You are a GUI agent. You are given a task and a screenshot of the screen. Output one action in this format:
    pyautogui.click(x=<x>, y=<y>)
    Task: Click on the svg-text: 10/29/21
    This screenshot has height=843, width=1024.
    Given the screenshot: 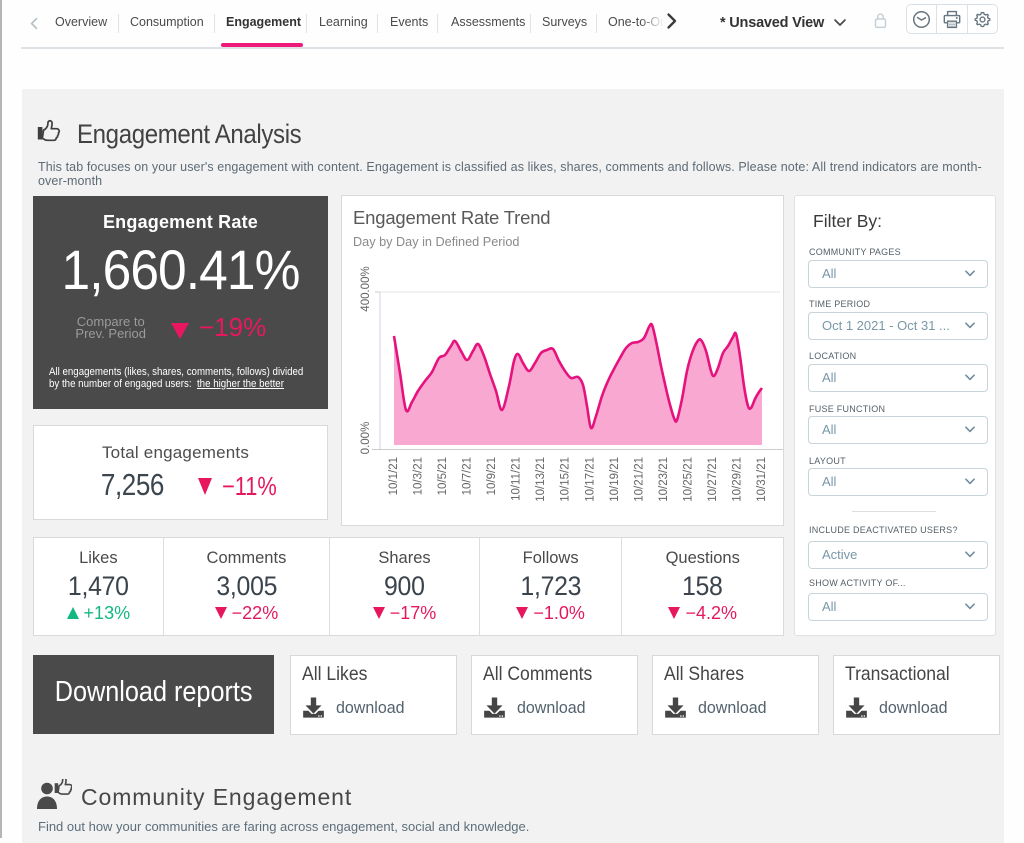 What is the action you would take?
    pyautogui.click(x=737, y=479)
    